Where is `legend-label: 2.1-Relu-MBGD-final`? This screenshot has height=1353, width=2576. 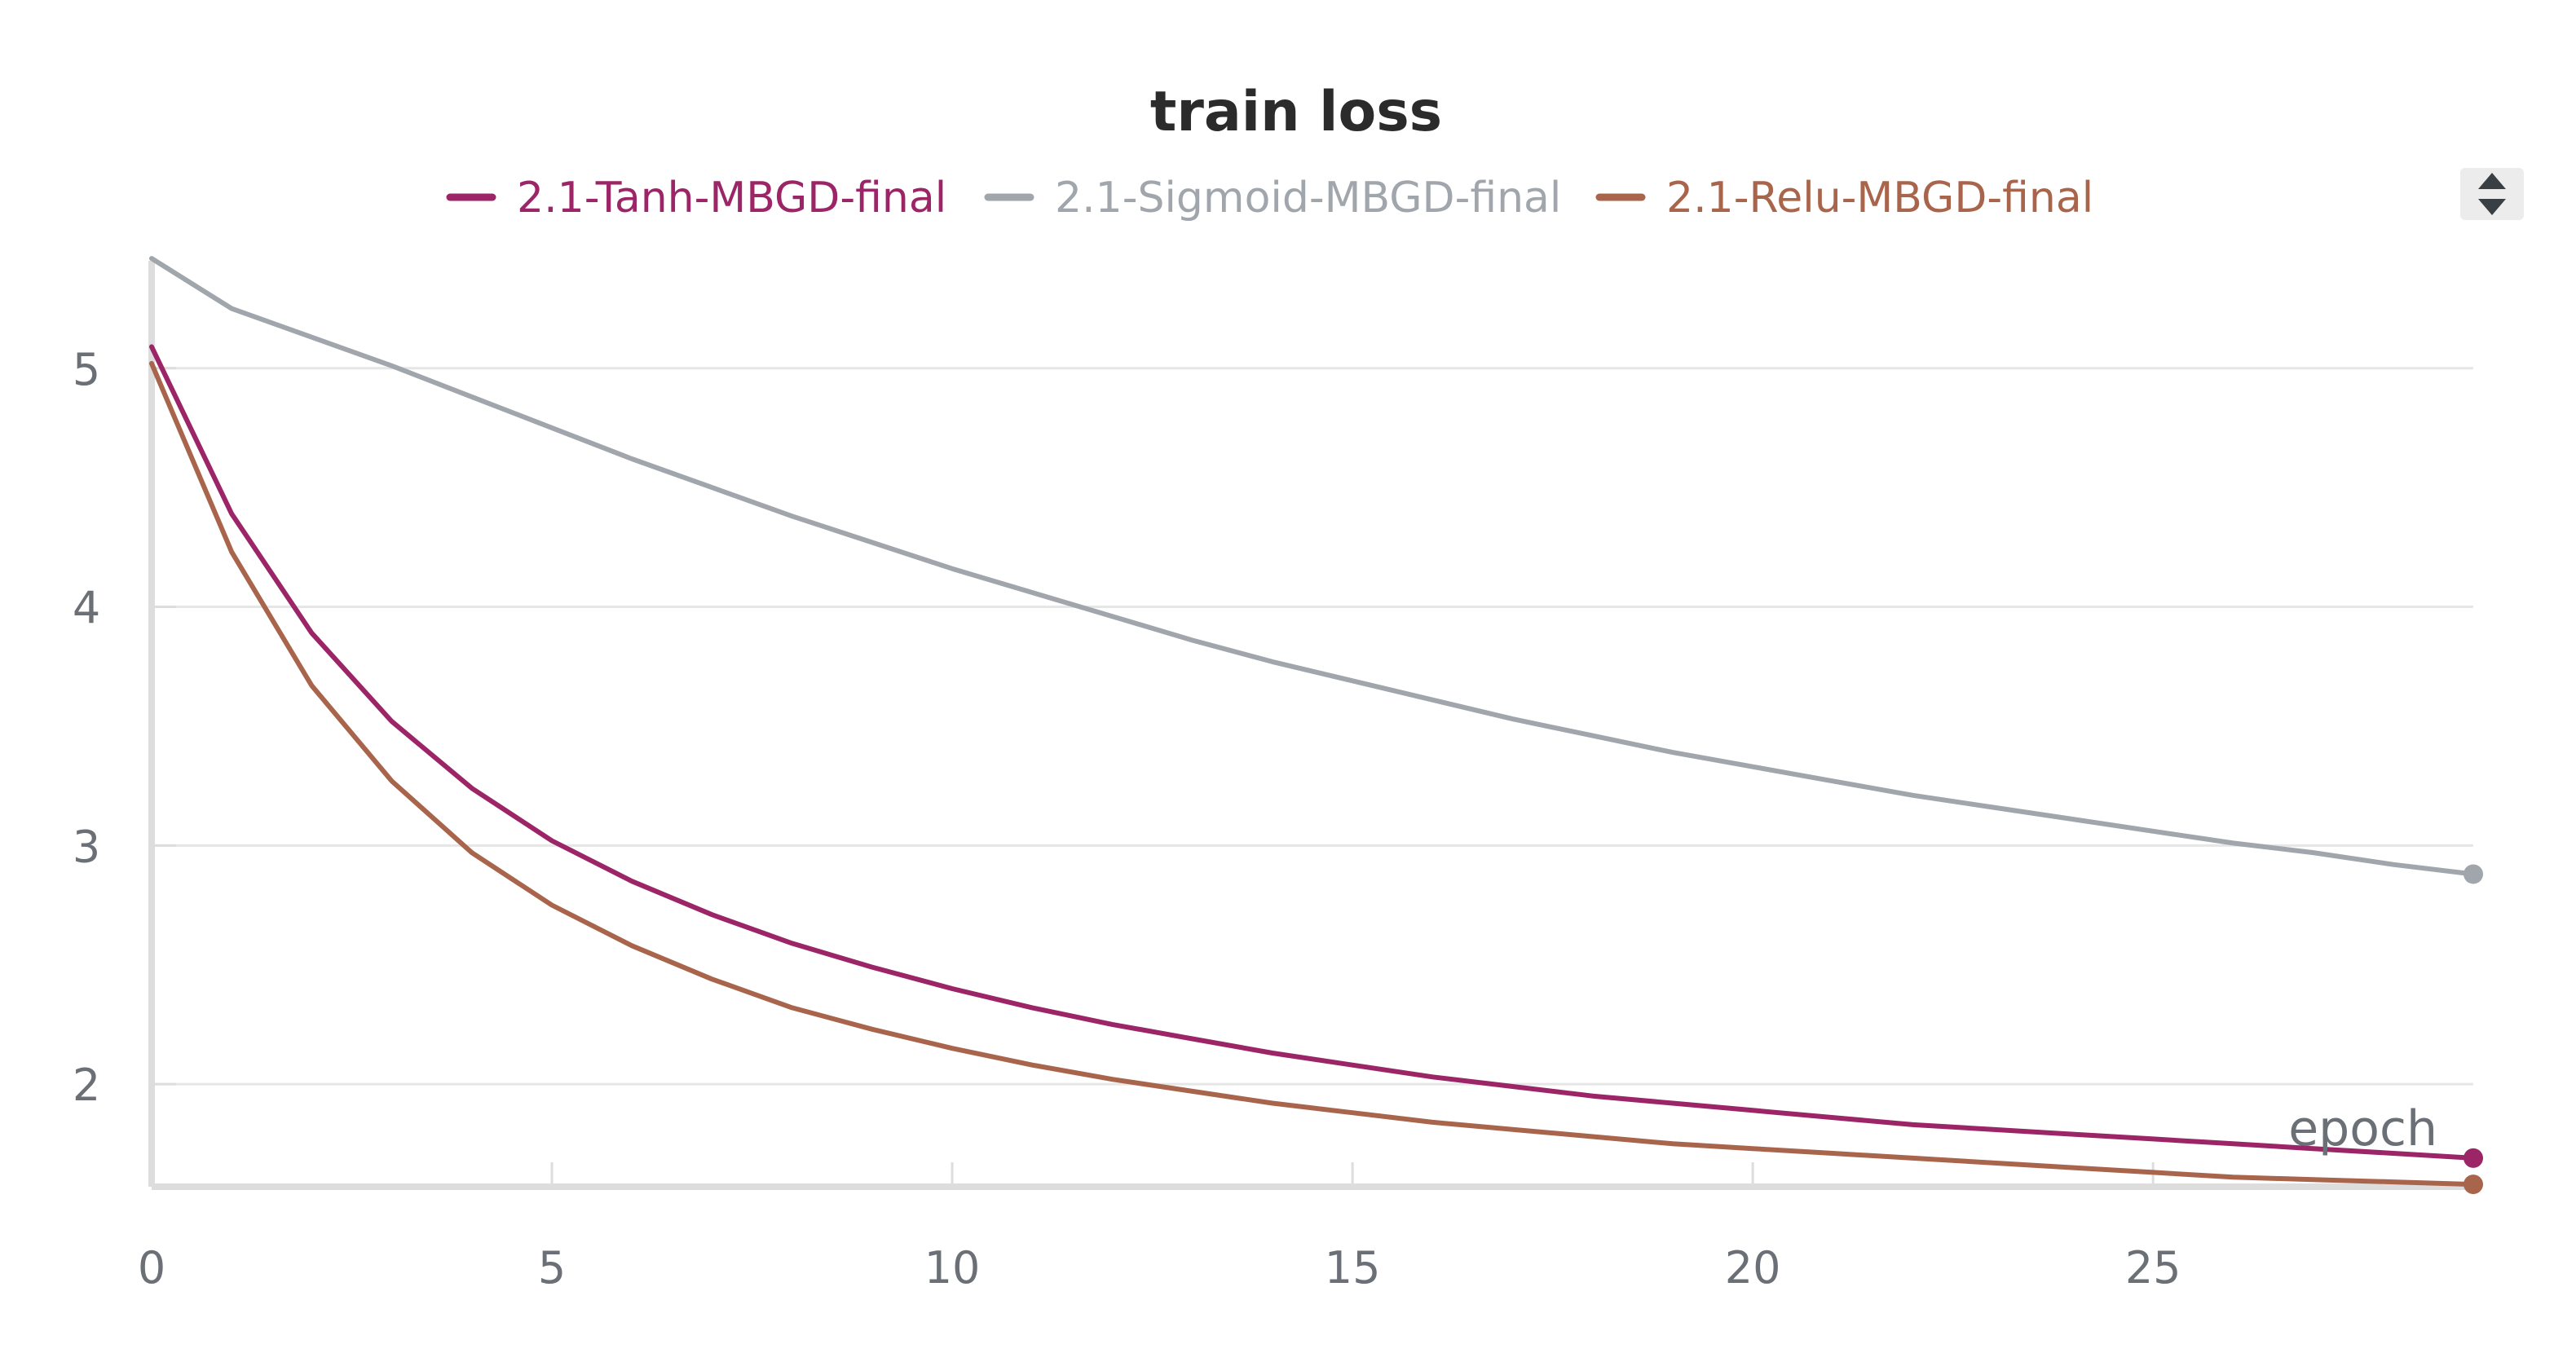
legend-label: 2.1-Relu-MBGD-final is located at coordinates (1879, 198).